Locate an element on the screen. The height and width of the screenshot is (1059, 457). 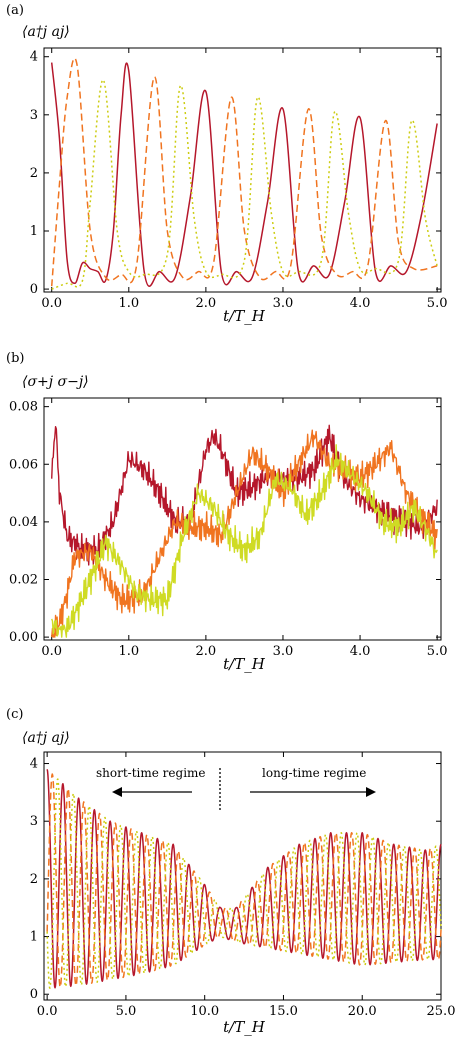
long-time-arrowhead is located at coordinates (371, 792).